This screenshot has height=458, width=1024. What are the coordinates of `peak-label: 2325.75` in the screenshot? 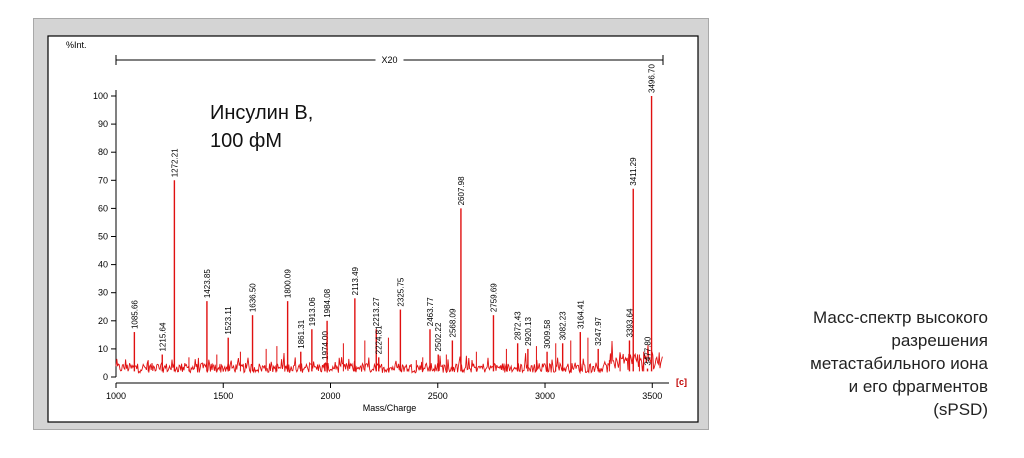 It's located at (400, 291).